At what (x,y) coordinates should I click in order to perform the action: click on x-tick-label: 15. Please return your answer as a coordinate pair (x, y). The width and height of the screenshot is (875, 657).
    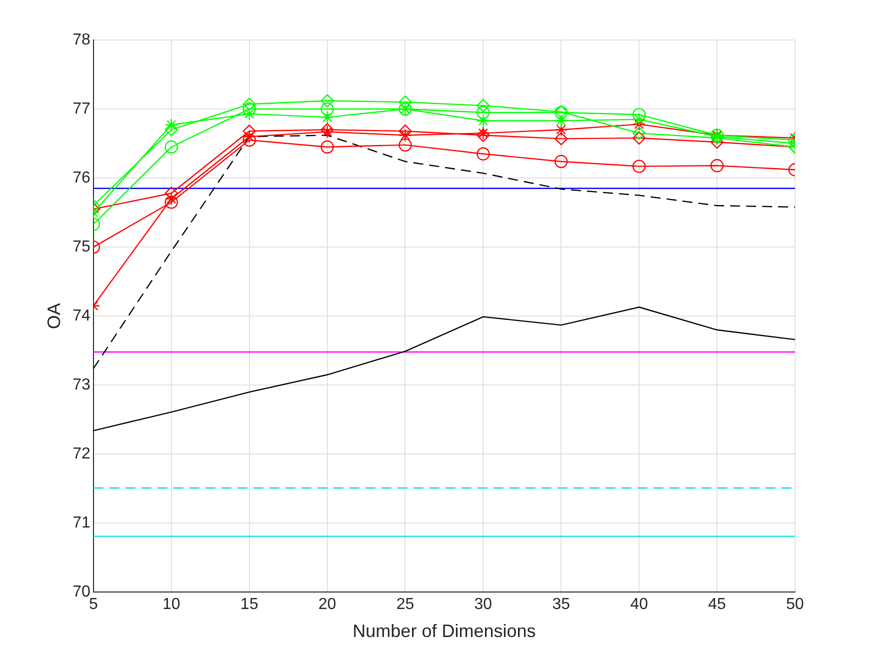
    Looking at the image, I should click on (249, 605).